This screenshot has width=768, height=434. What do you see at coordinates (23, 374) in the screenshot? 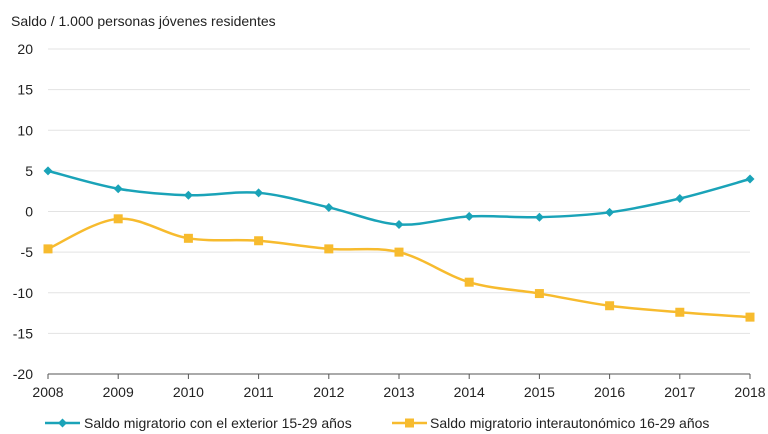
I see `y-tick-label: -20` at bounding box center [23, 374].